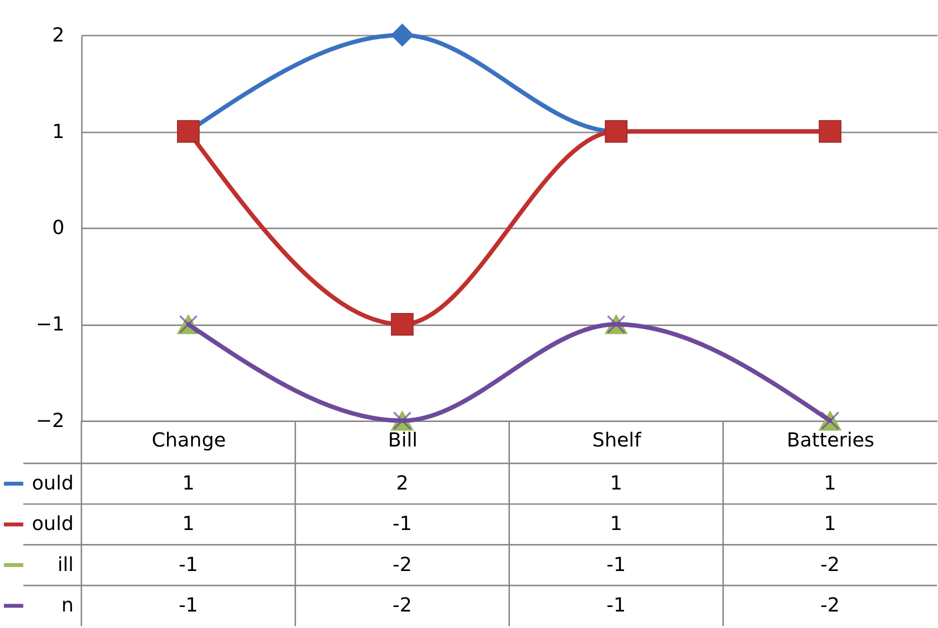  I want to click on data-label: 2, so click(402, 483).